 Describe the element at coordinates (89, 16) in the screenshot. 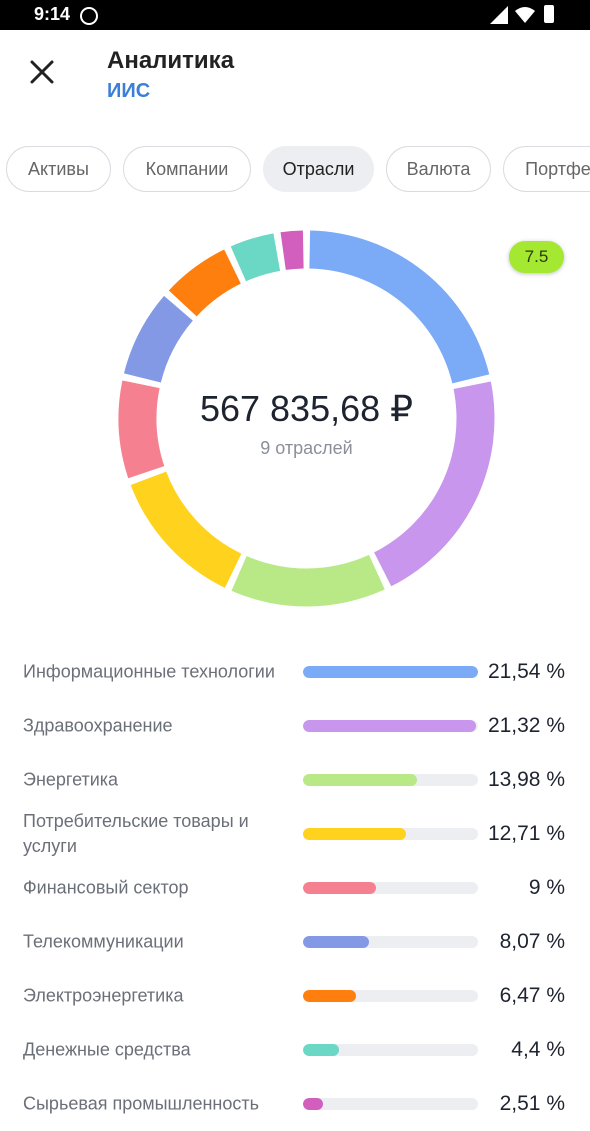

I see `alarm-icon` at that location.